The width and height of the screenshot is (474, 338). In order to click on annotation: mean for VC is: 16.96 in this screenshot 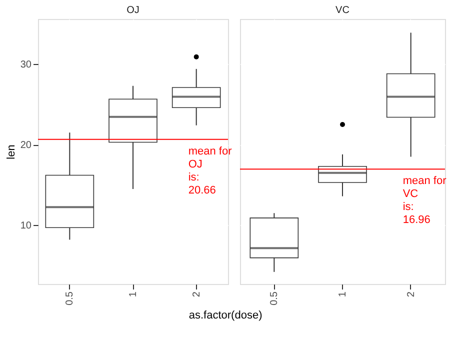, I will do `click(424, 200)`.